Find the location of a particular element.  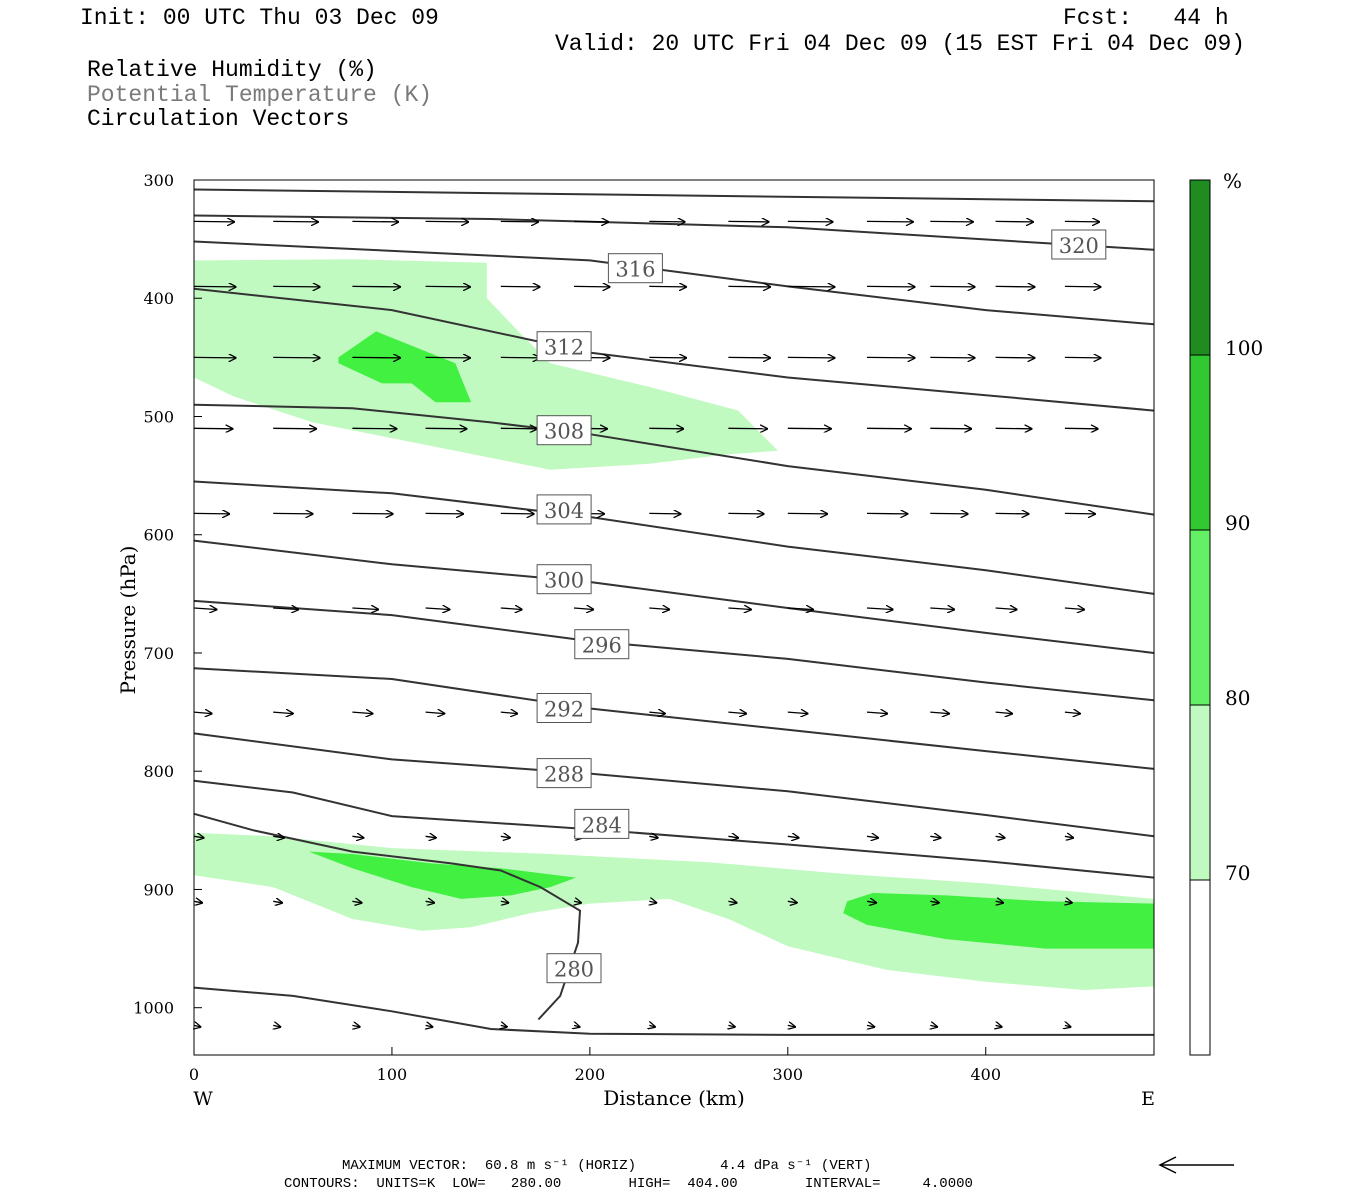

colorbar-level-label: 90 is located at coordinates (1237, 523).